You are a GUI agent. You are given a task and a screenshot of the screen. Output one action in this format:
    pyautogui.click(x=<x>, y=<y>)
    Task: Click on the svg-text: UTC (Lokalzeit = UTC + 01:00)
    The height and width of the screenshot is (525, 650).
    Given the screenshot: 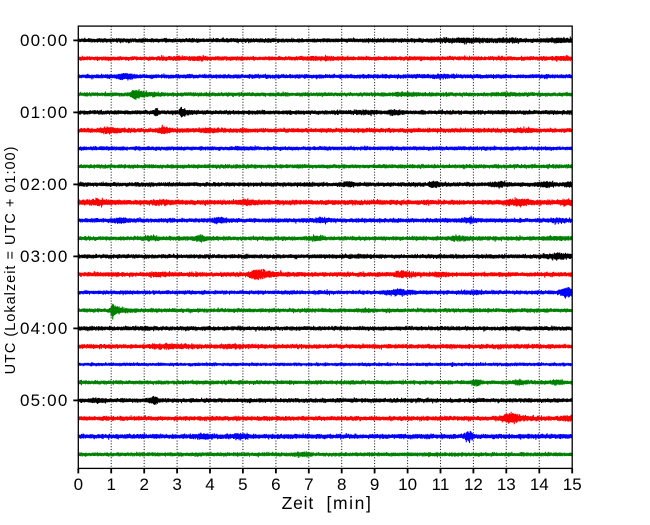 What is the action you would take?
    pyautogui.click(x=11, y=260)
    